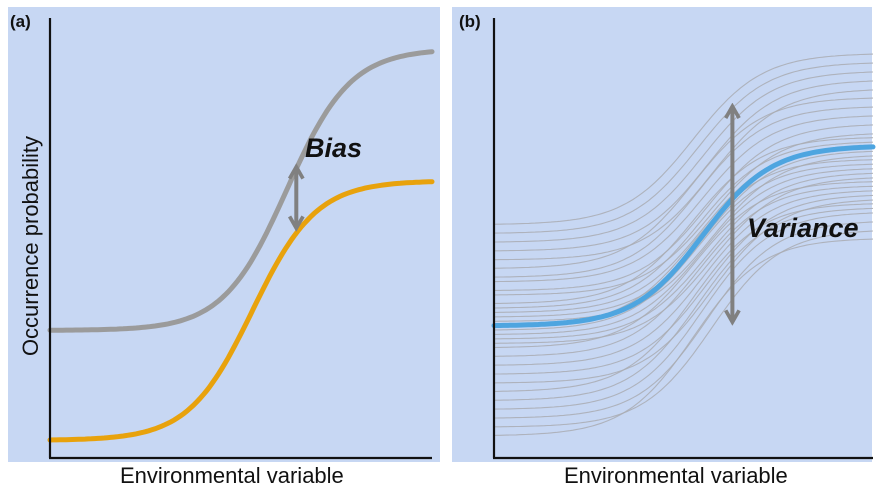 This screenshot has width=878, height=491. I want to click on y-axis-label: Occurrence probability, so click(30, 246).